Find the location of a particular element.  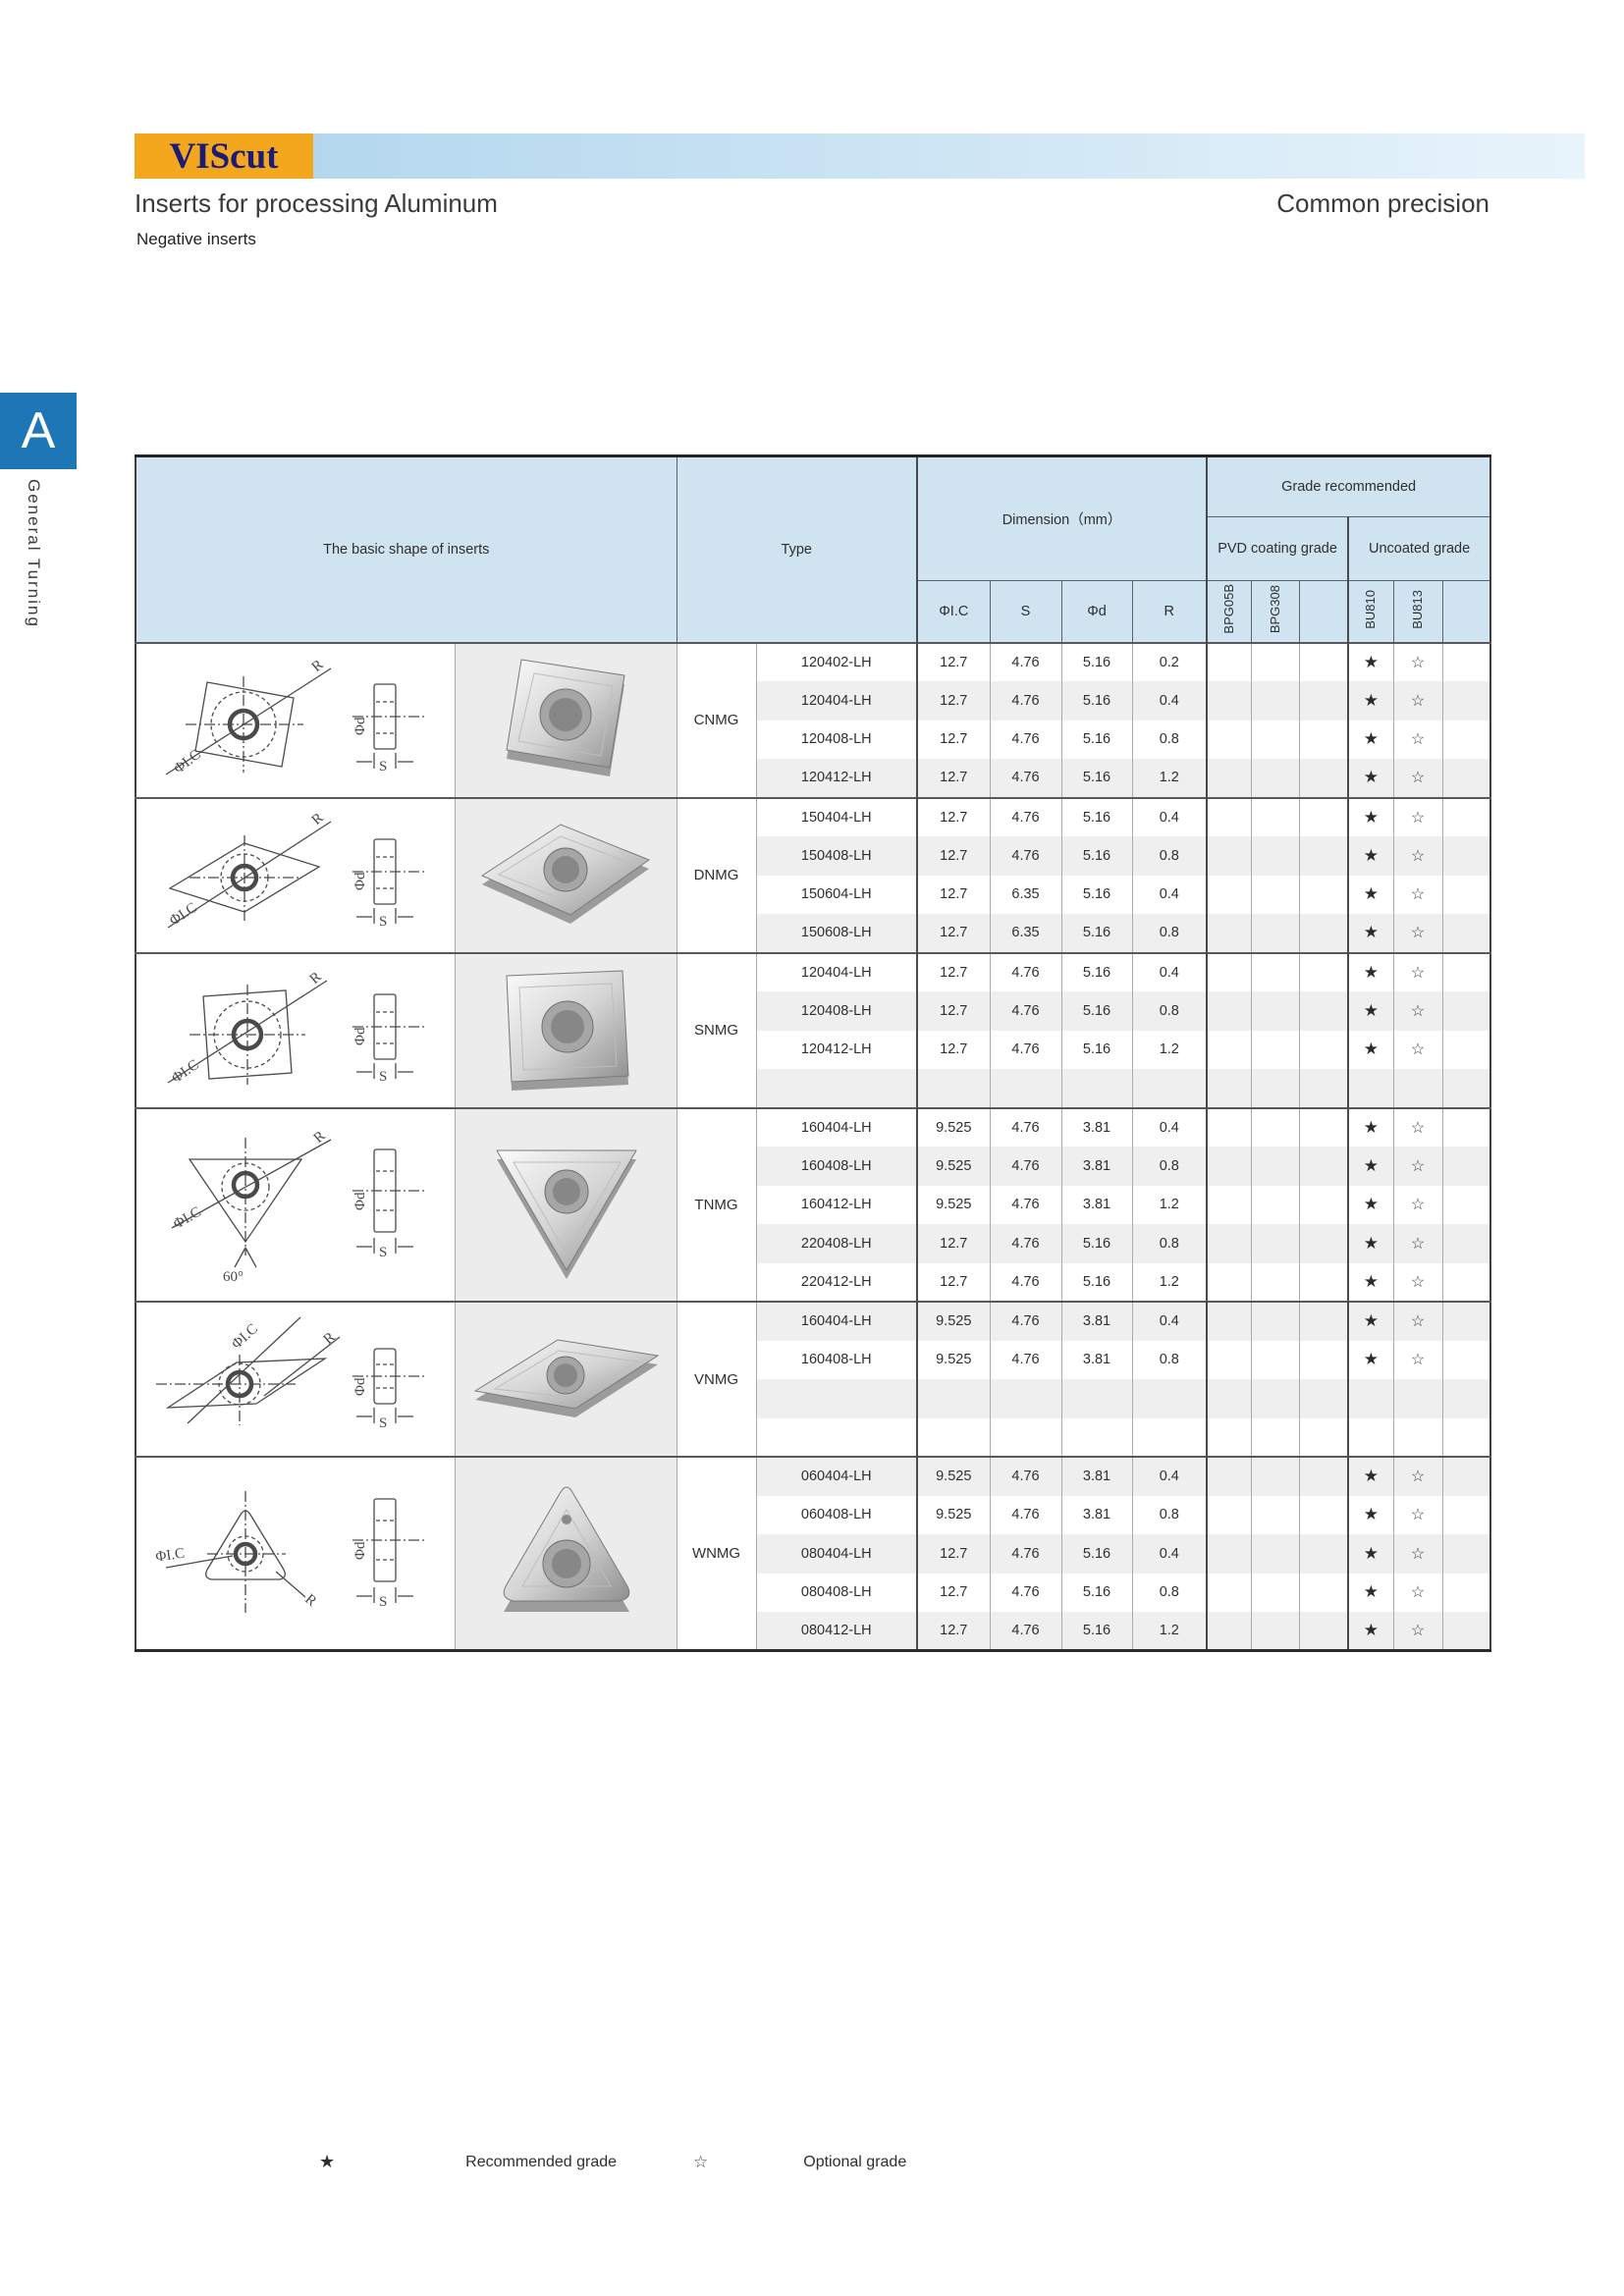

dim-d-cell: 3.81 is located at coordinates (1096, 1166).